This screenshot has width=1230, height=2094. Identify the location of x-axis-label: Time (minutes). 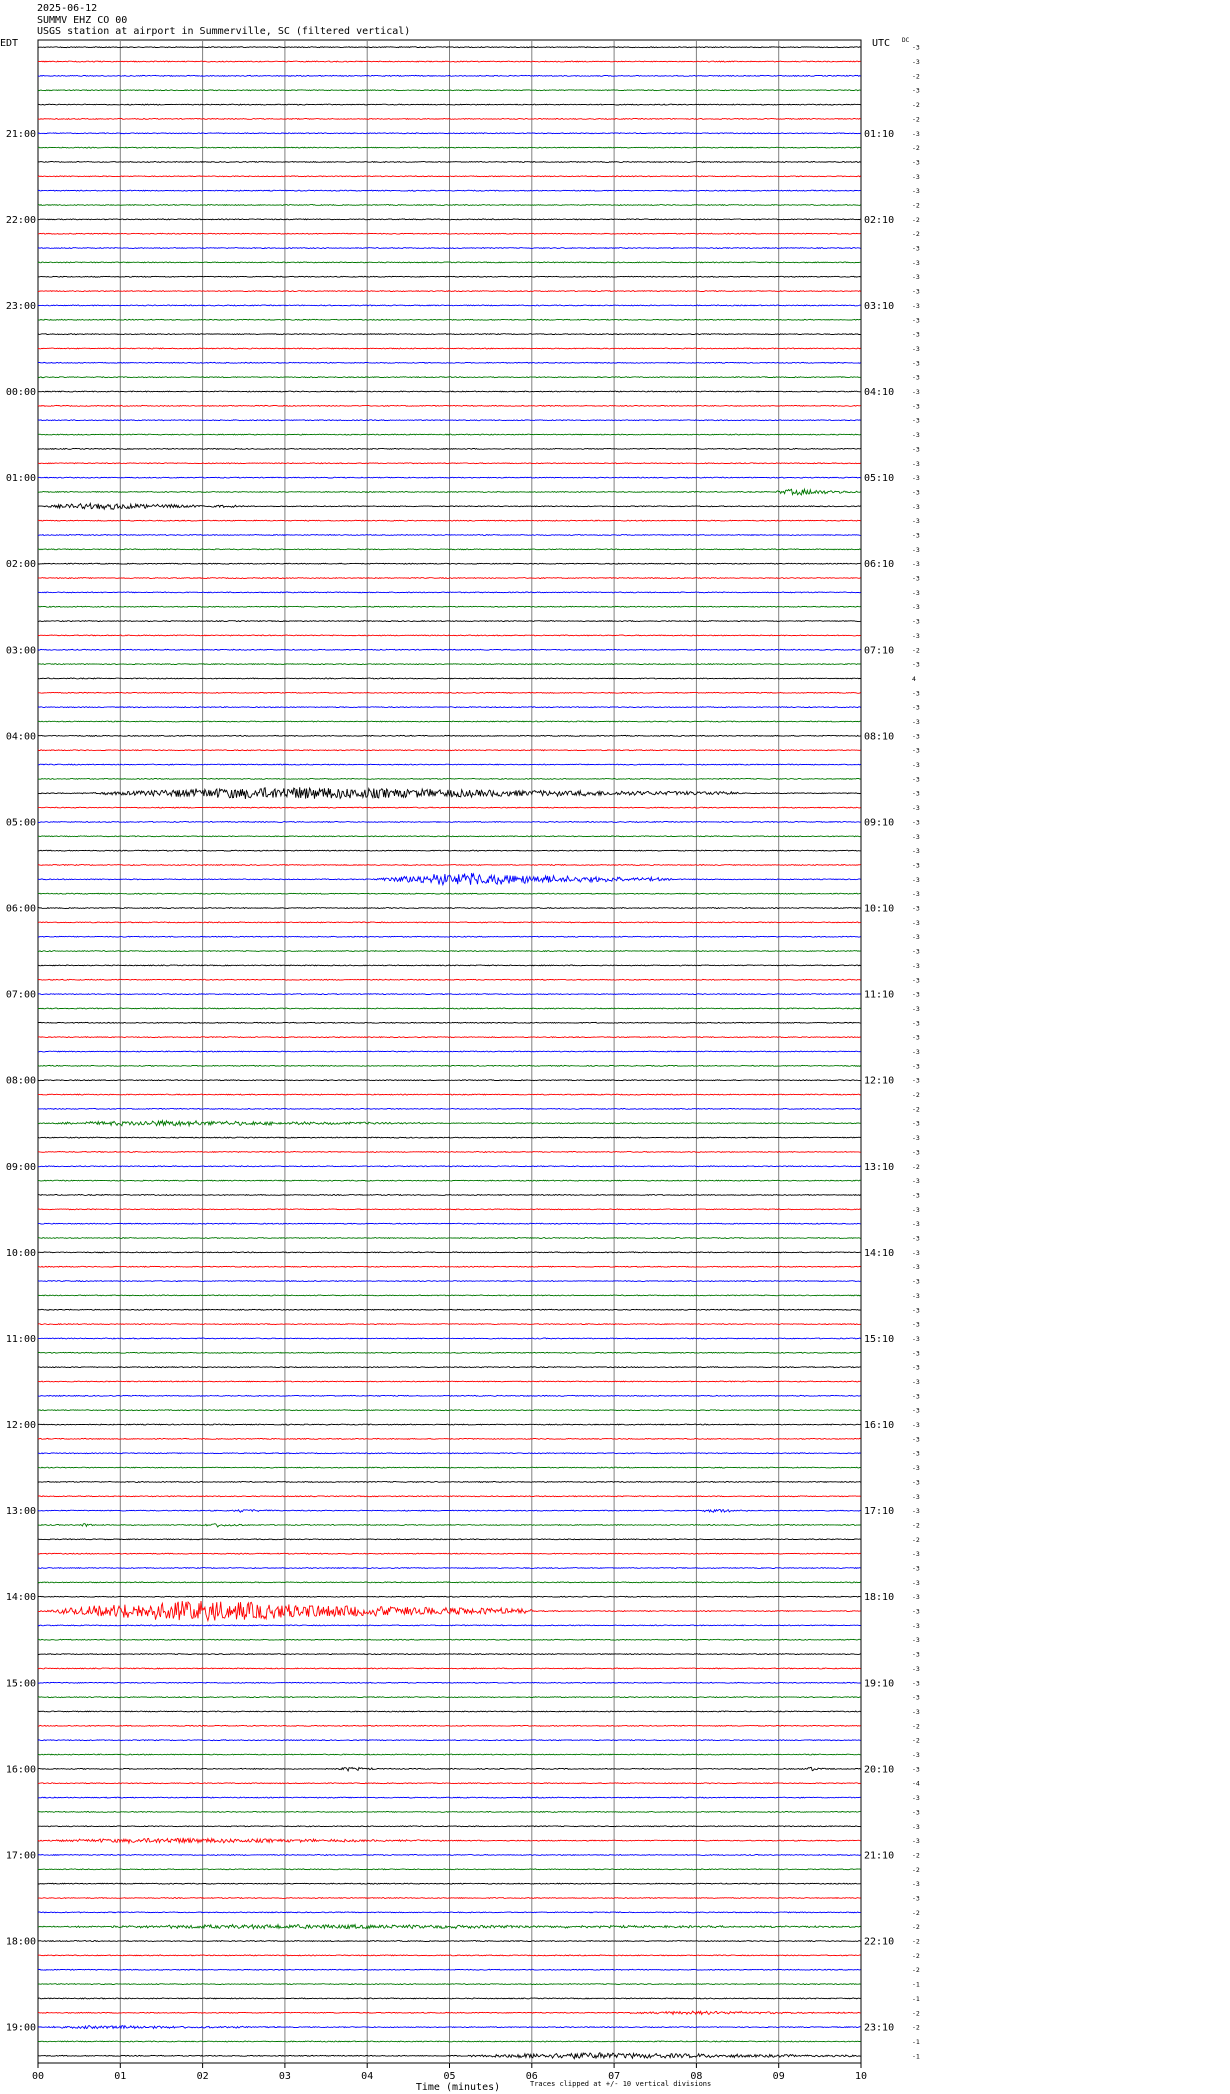
(458, 2087).